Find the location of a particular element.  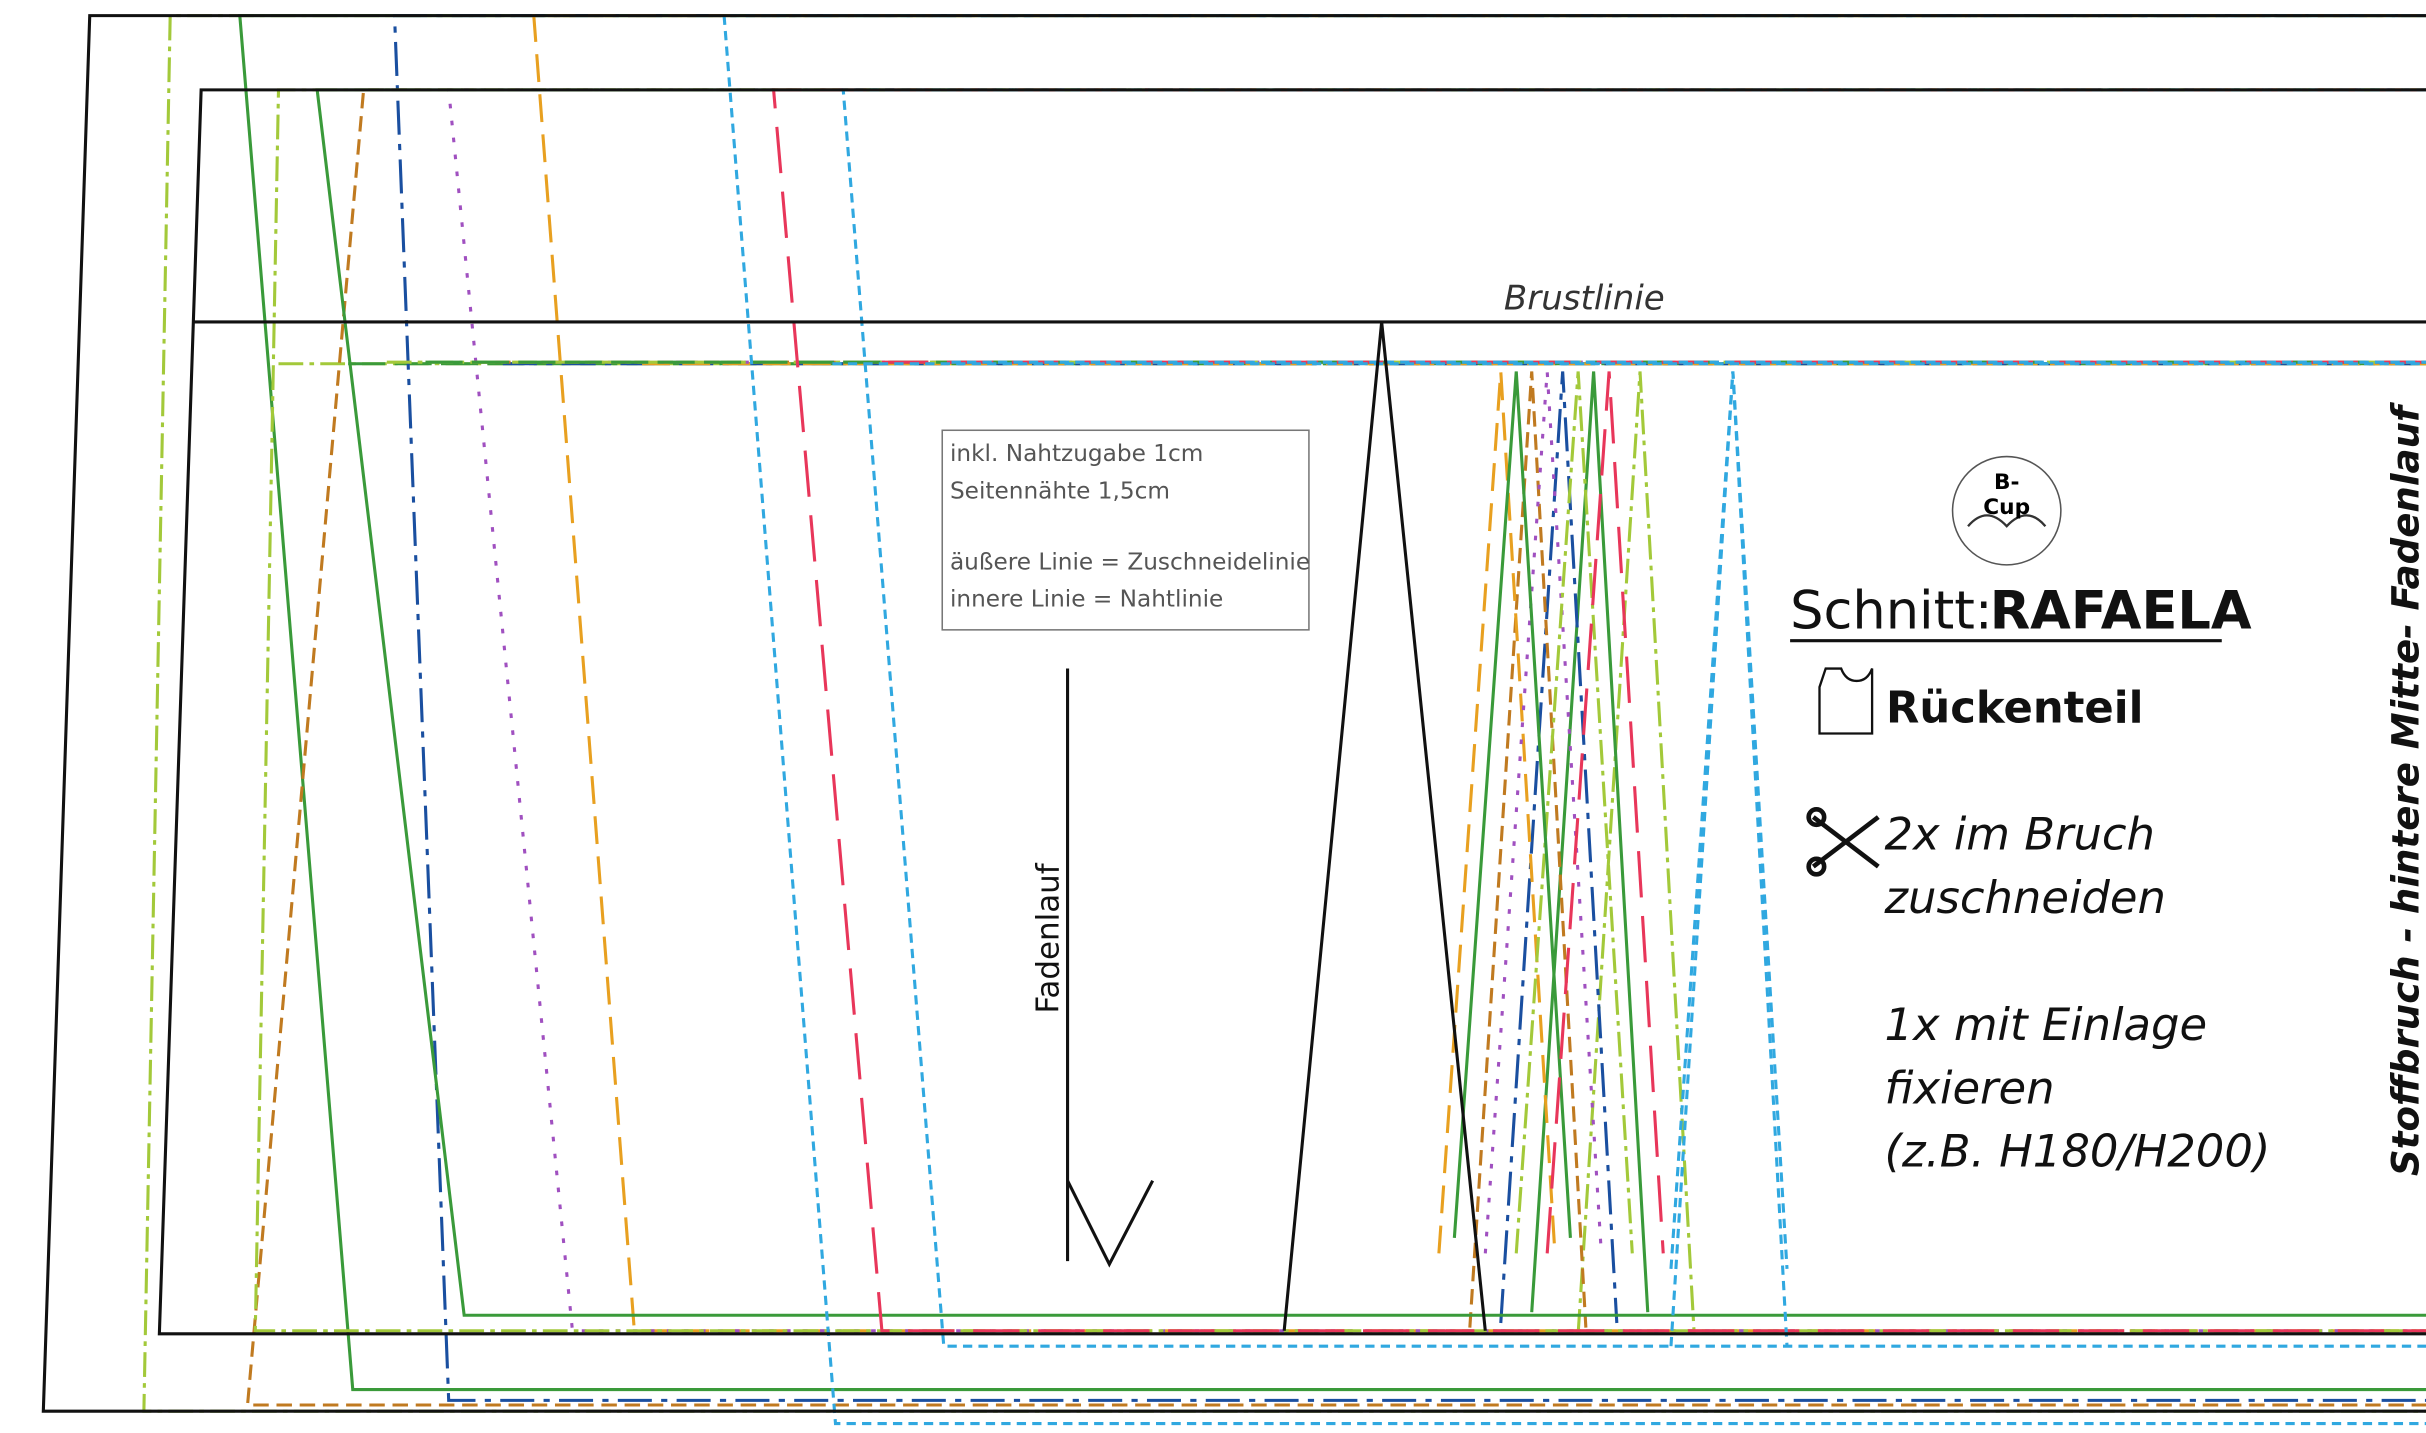

title-name: RAFAELA is located at coordinates (2121, 610).